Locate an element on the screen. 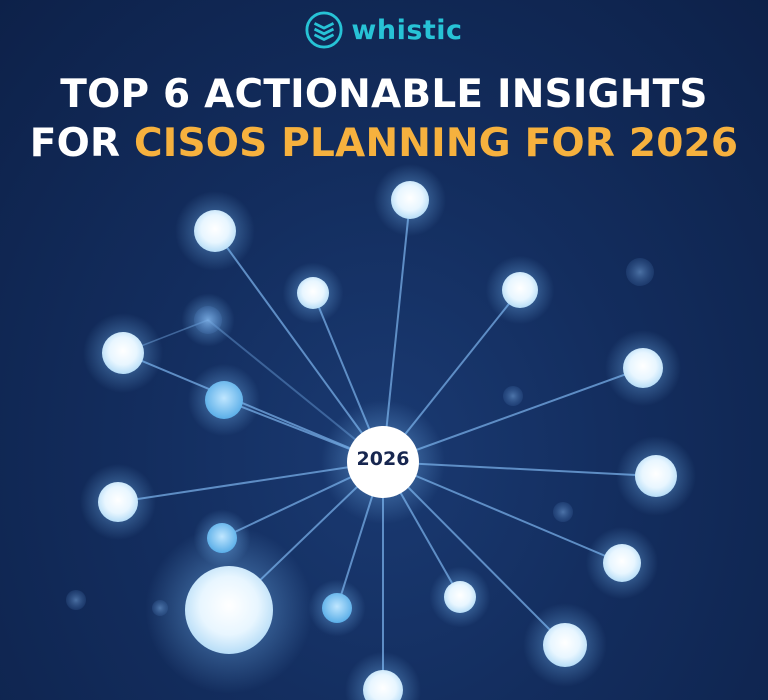 This screenshot has width=768, height=700. layered-shield-icon is located at coordinates (324, 30).